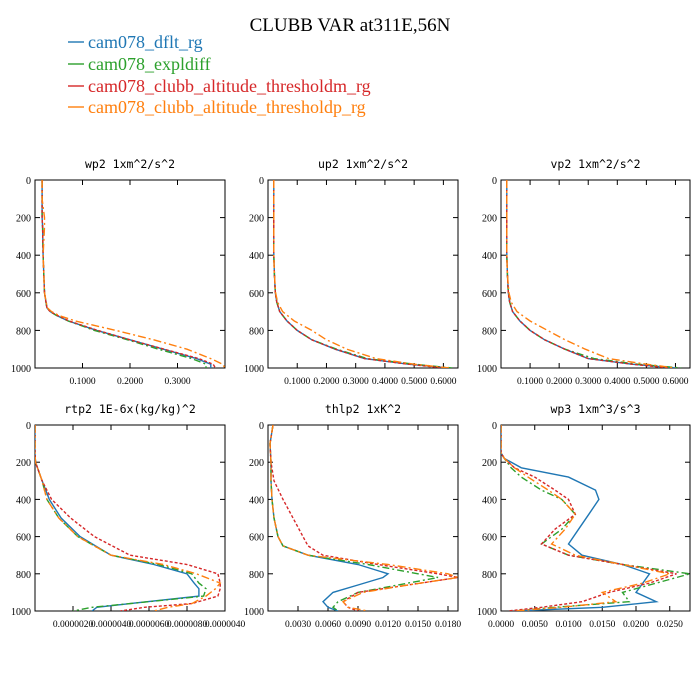 Image resolution: width=700 pixels, height=700 pixels. Describe the element at coordinates (149, 64) in the screenshot. I see `legend-entry-1: cam078_expldiff` at that location.